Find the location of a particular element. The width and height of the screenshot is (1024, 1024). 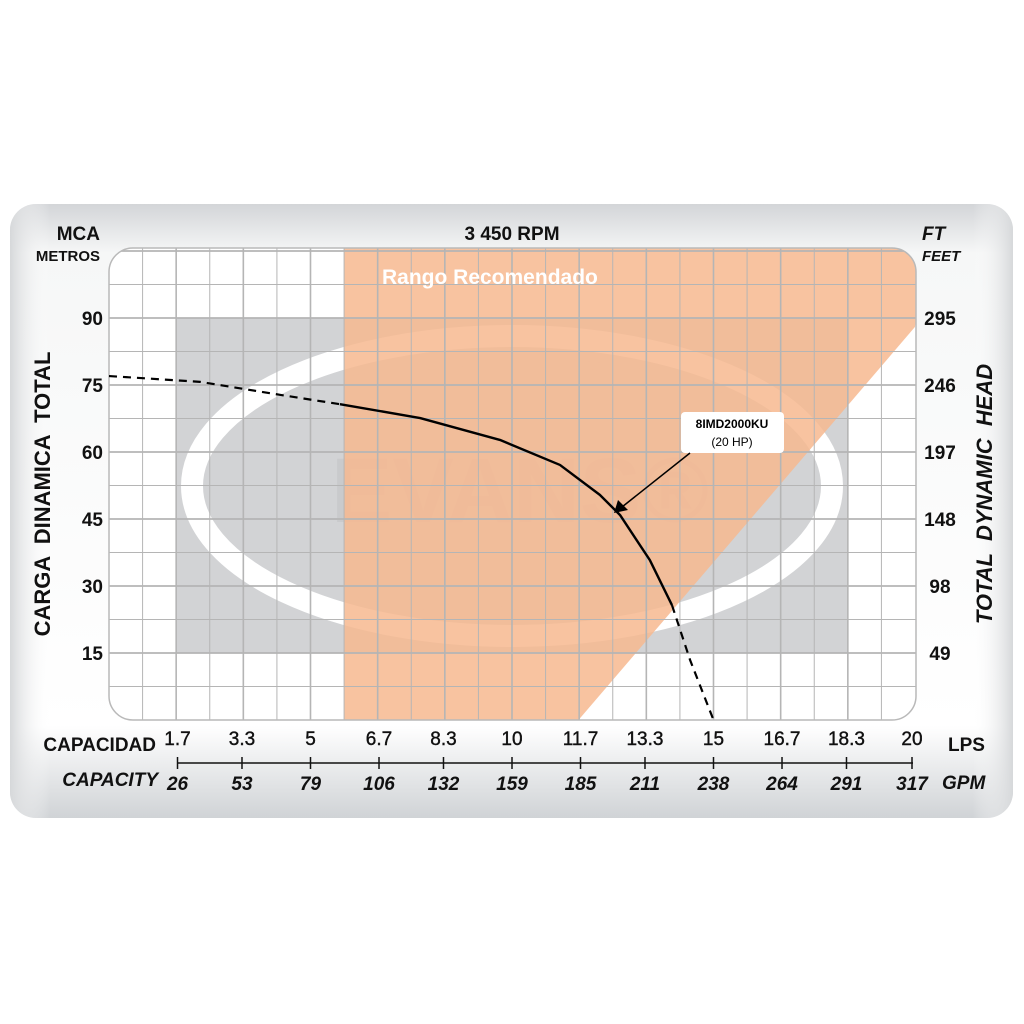

right-axis-tick-label: 98 is located at coordinates (939, 587).